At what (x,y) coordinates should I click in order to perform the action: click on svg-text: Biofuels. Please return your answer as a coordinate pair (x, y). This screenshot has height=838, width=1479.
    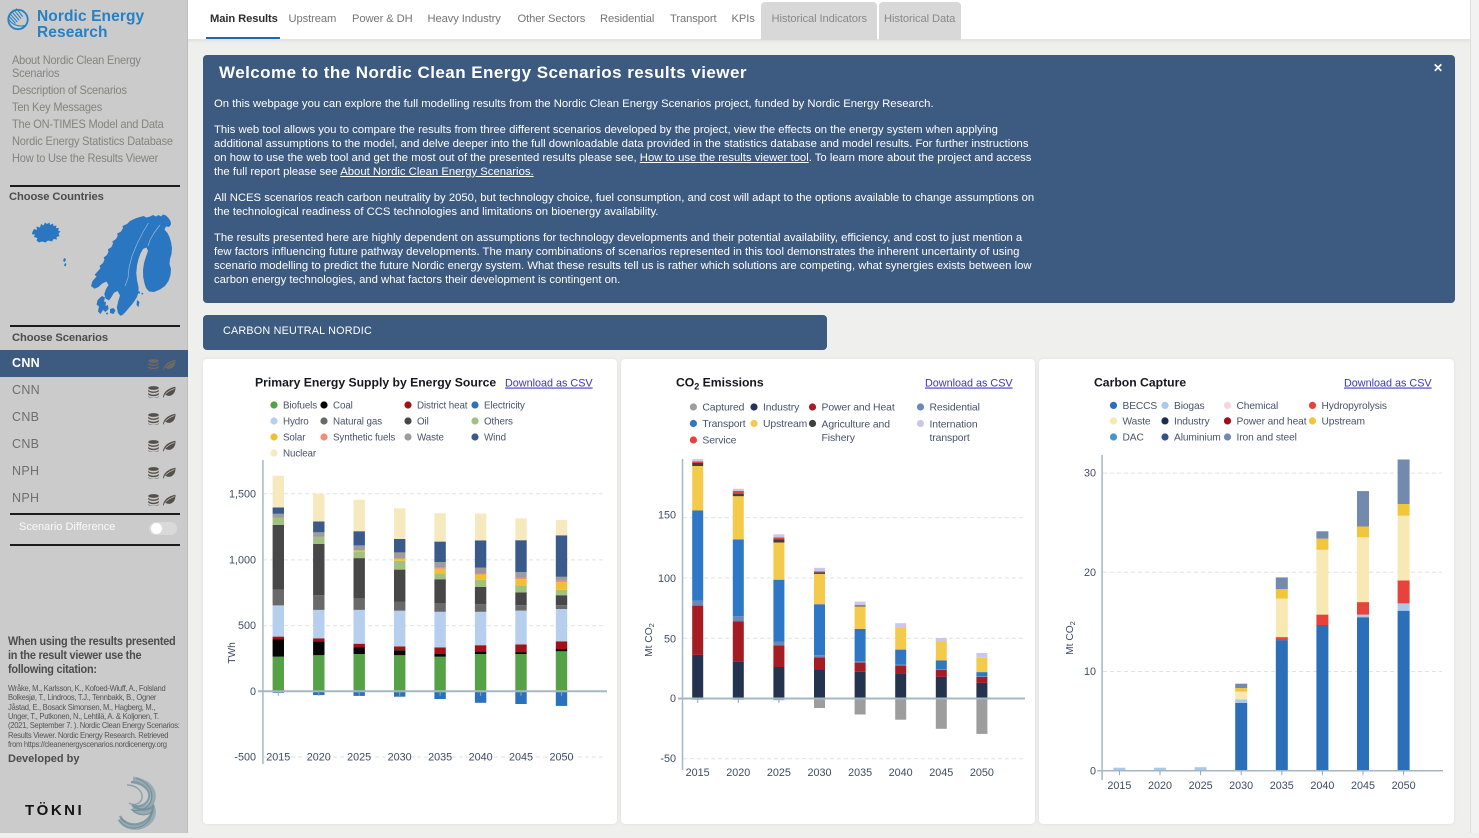
    Looking at the image, I should click on (300, 406).